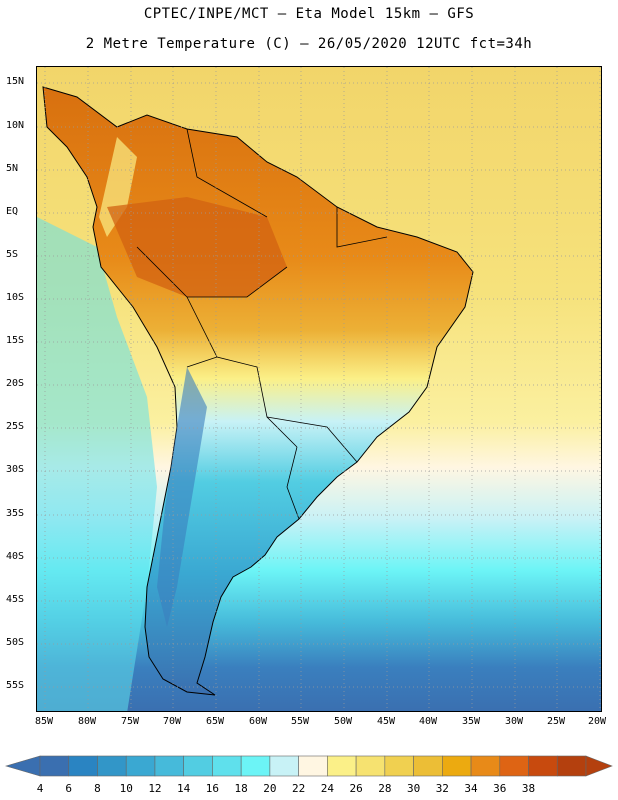 This screenshot has width=618, height=800. Describe the element at coordinates (22, 766) in the screenshot. I see `legend-arrow-low` at that location.